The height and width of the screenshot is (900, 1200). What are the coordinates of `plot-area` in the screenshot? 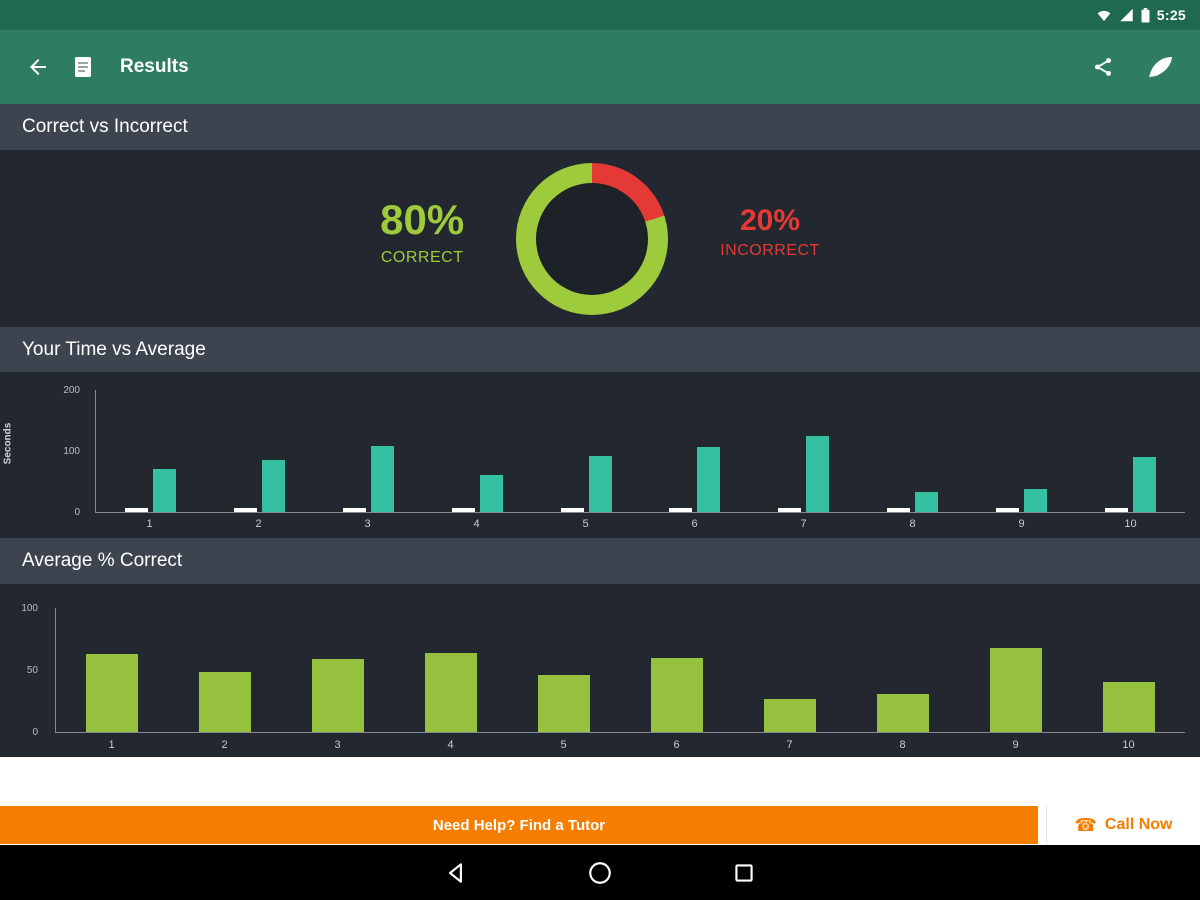 It's located at (620, 670).